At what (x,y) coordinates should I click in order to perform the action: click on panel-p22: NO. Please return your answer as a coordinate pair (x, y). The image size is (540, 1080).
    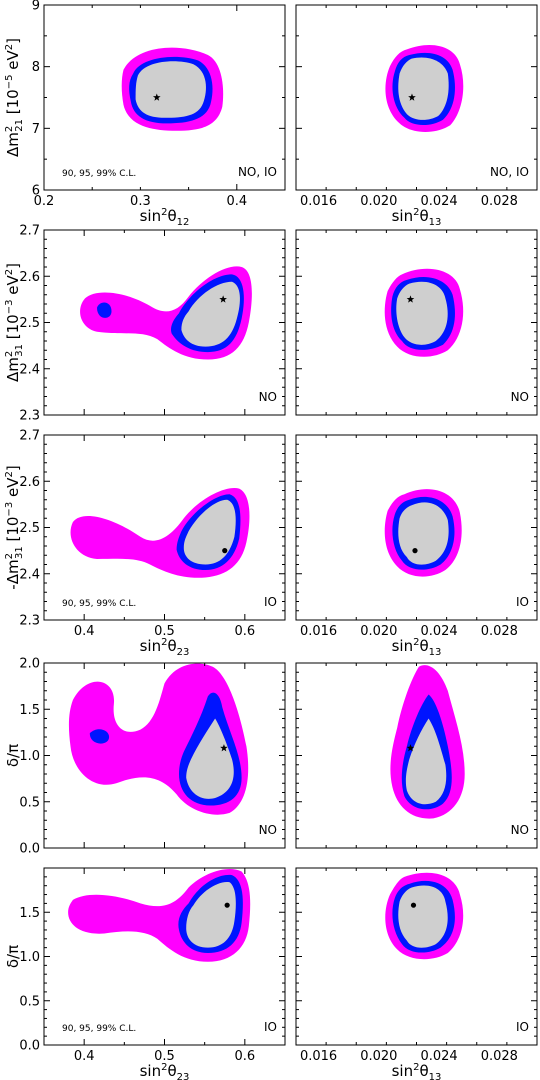
    Looking at the image, I should click on (416, 322).